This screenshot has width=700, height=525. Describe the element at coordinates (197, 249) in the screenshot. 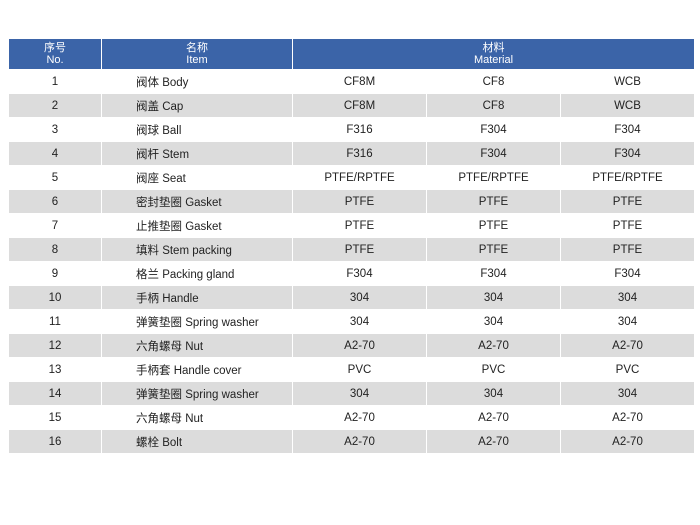

I see `row-item-name: 填料 Stem packing` at that location.